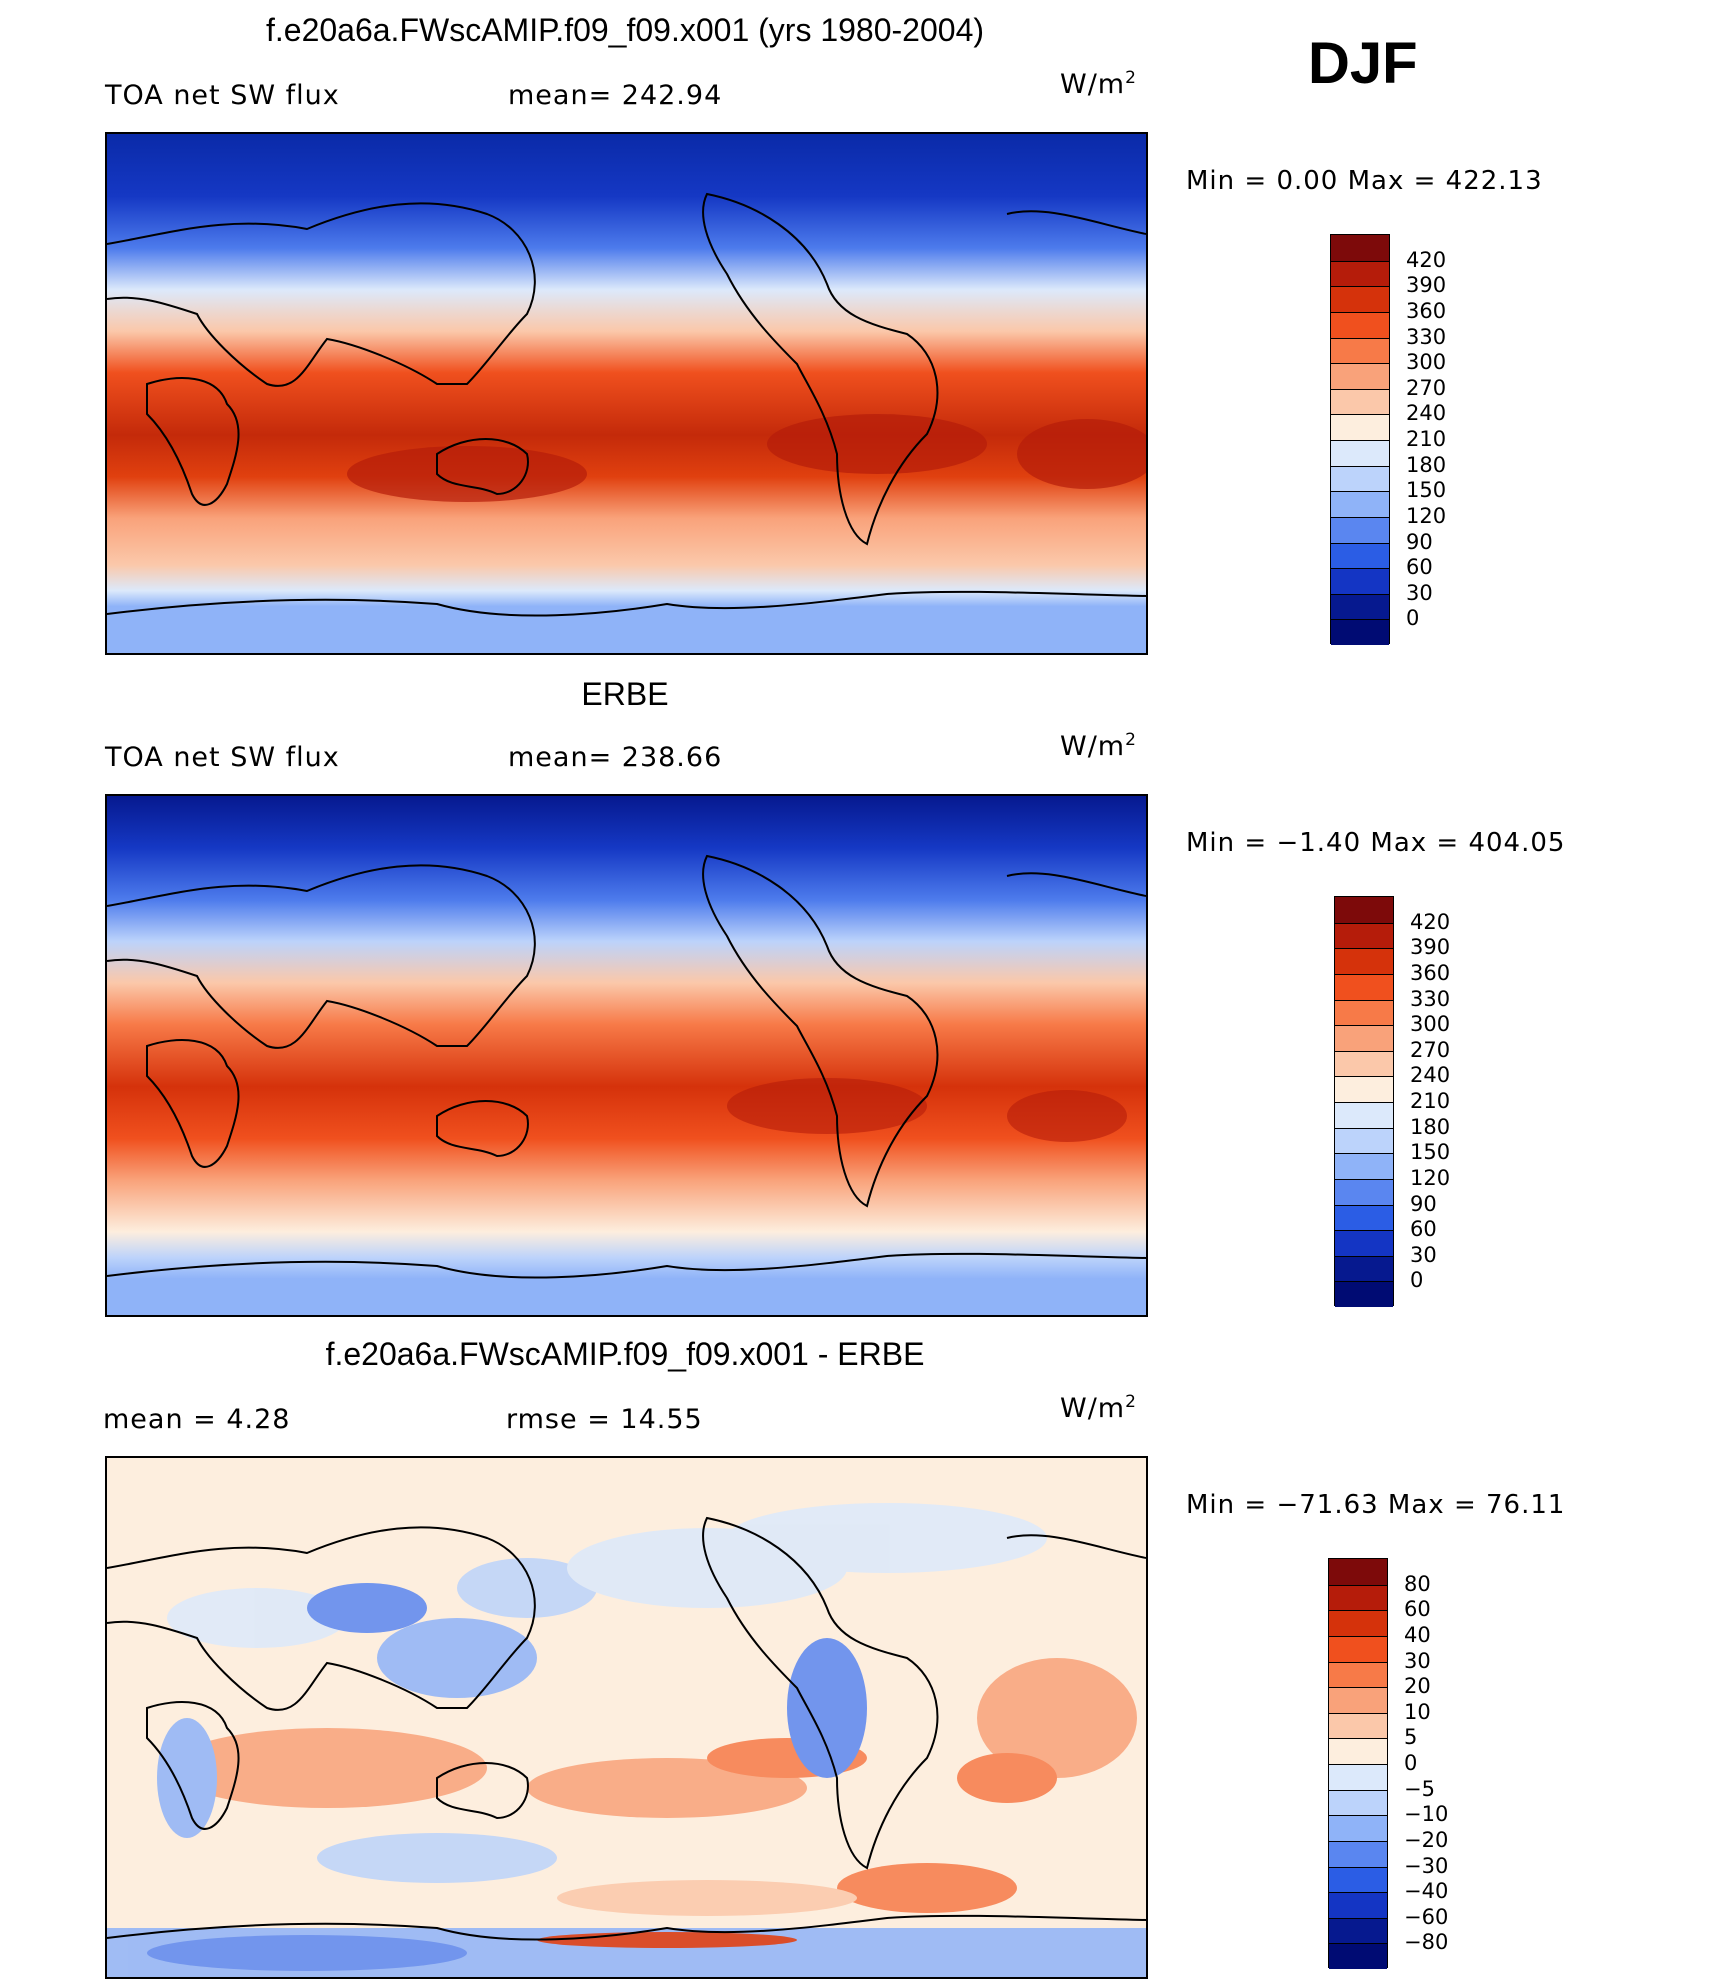 The image size is (1710, 1979). What do you see at coordinates (615, 95) in the screenshot?
I see `panel-1-mean-label: mean= 242.94` at bounding box center [615, 95].